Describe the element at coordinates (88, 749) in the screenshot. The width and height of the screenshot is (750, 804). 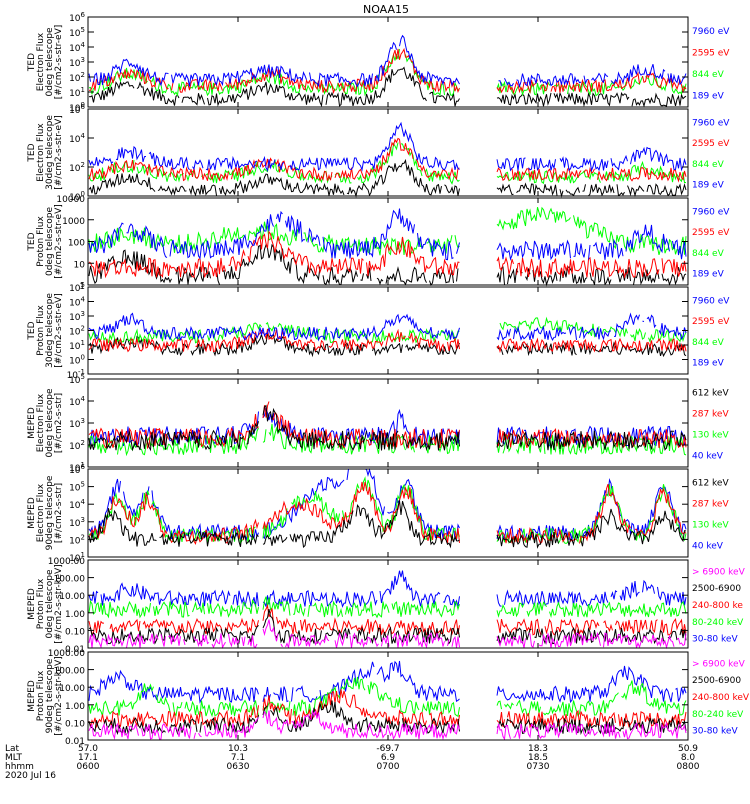
I see `x-tick-label-lat: 57.0` at that location.